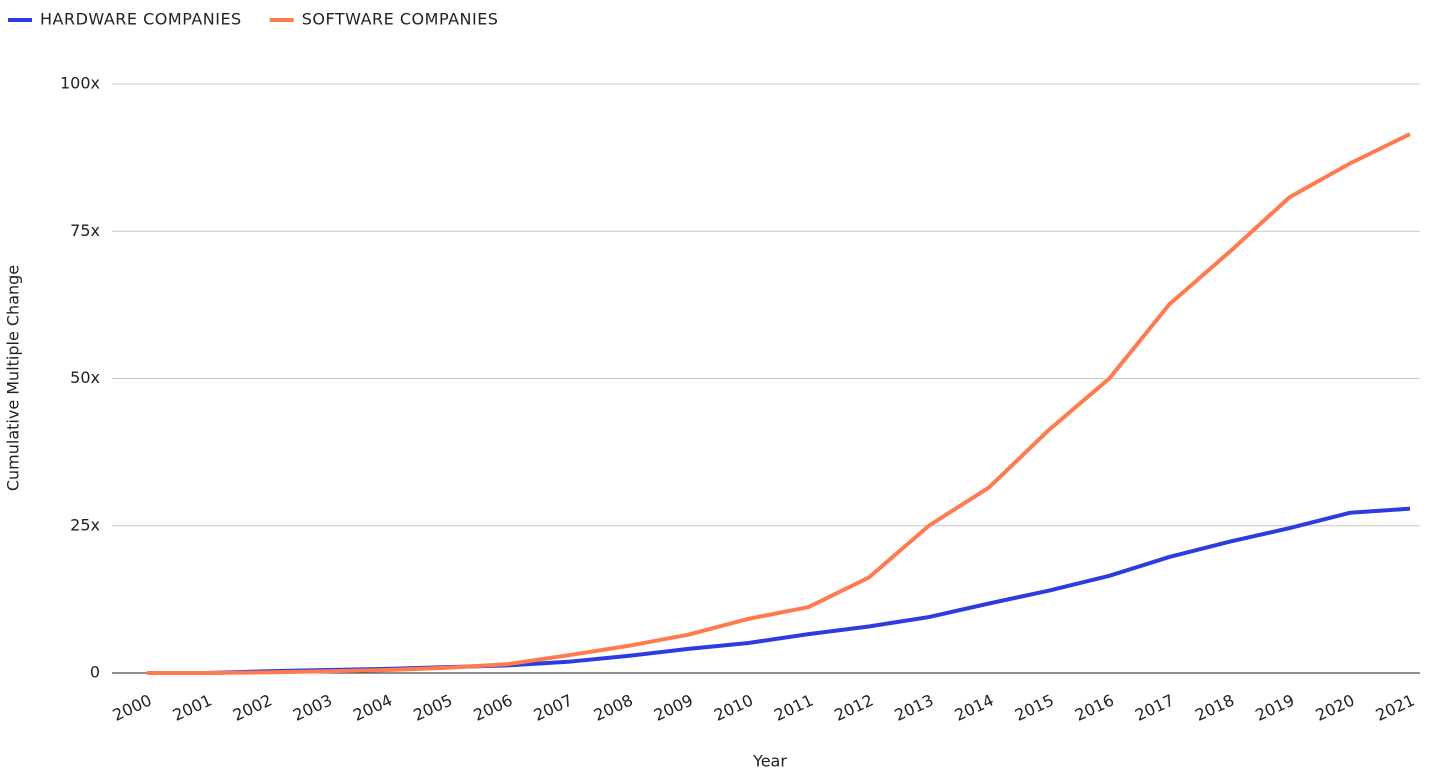 The image size is (1442, 773). I want to click on x-tick-label: 2009, so click(673, 707).